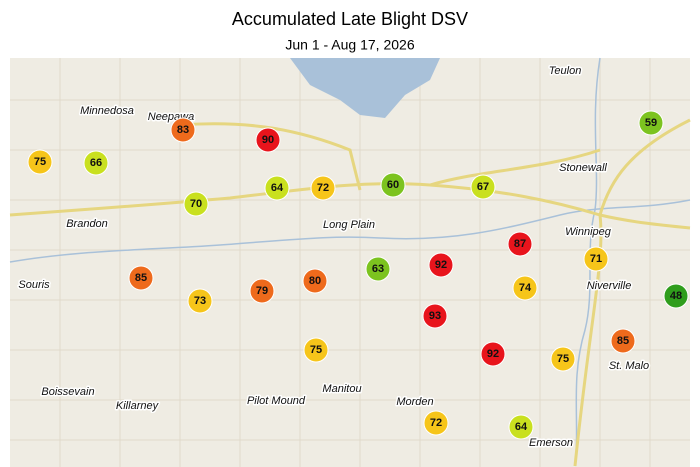 This screenshot has width=700, height=467. I want to click on station-value: 79, so click(262, 291).